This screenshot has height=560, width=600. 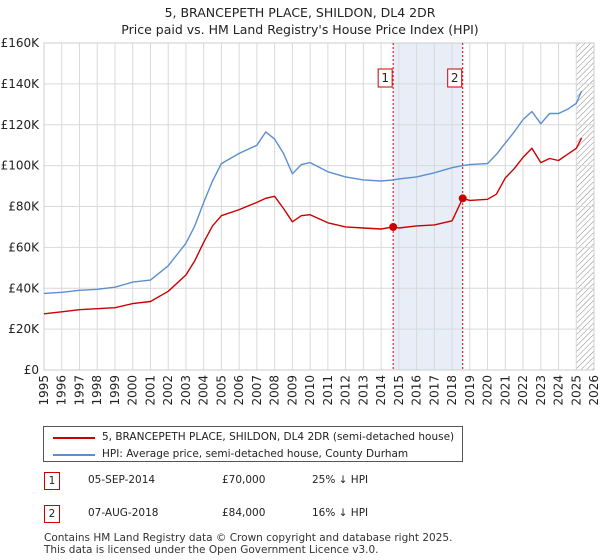 I want to click on x-tick-label: 1995, so click(x=44, y=390).